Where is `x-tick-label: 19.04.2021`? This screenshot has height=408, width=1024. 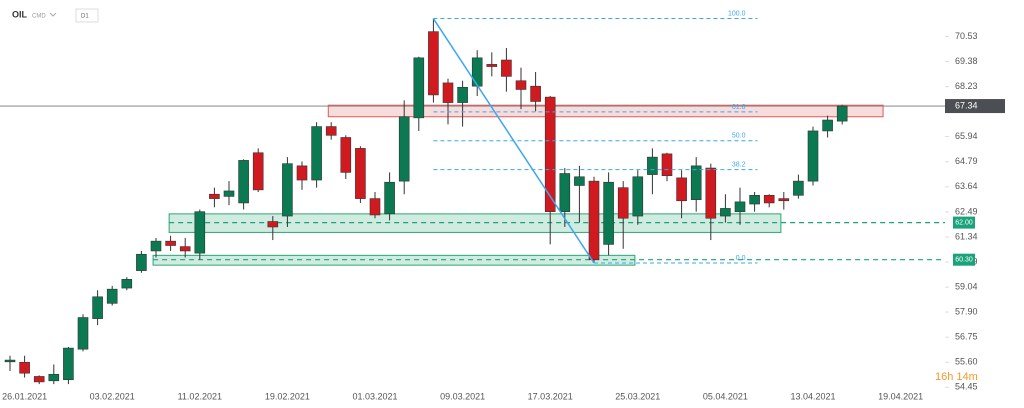
x-tick-label: 19.04.2021 is located at coordinates (900, 396).